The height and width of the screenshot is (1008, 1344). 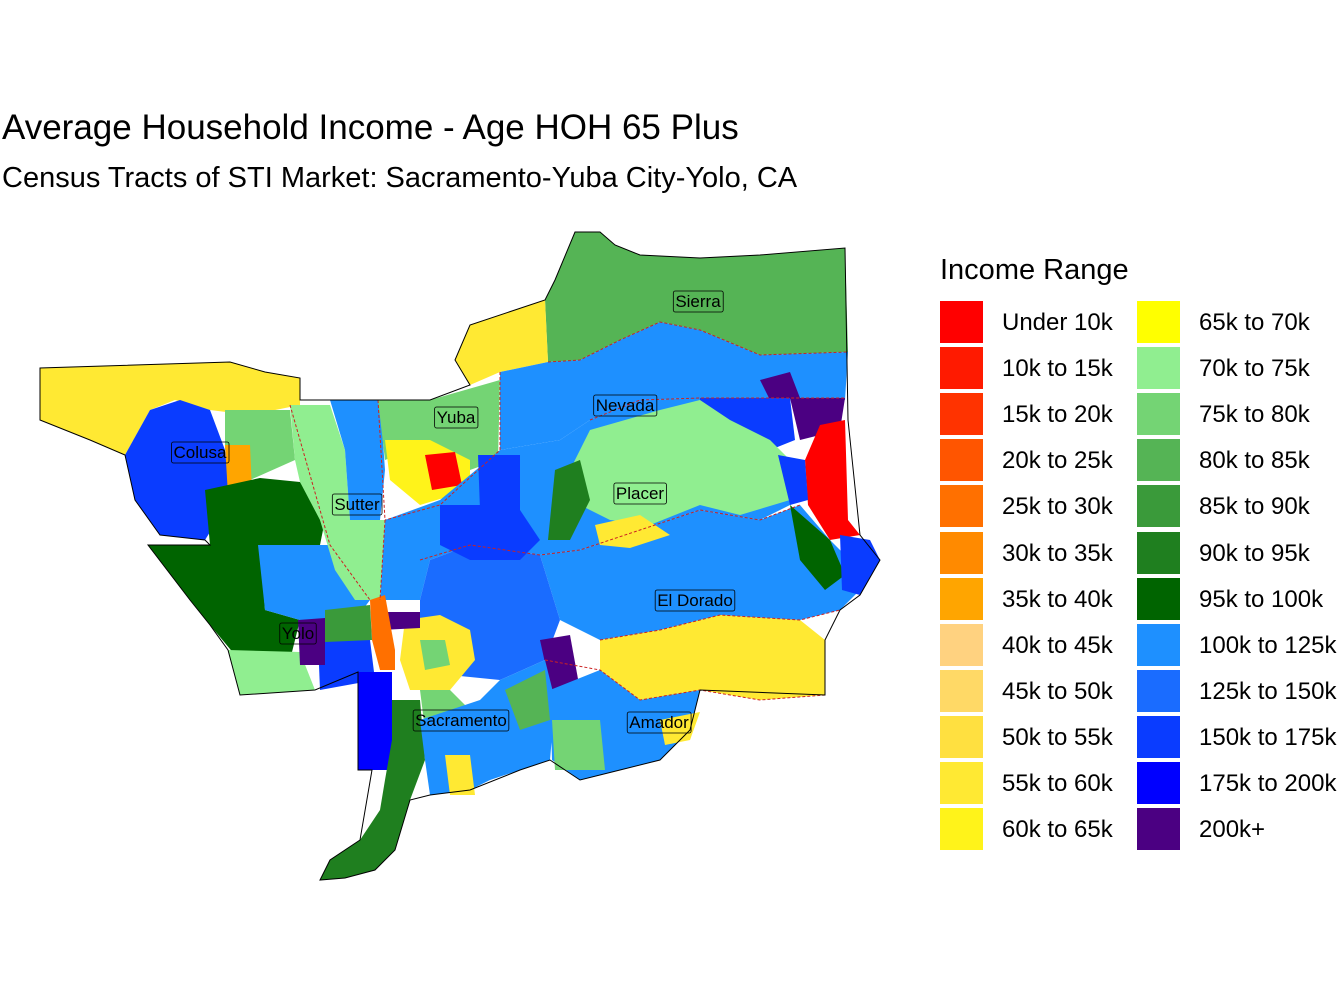 I want to click on region-colusa-north, so click(x=170, y=408).